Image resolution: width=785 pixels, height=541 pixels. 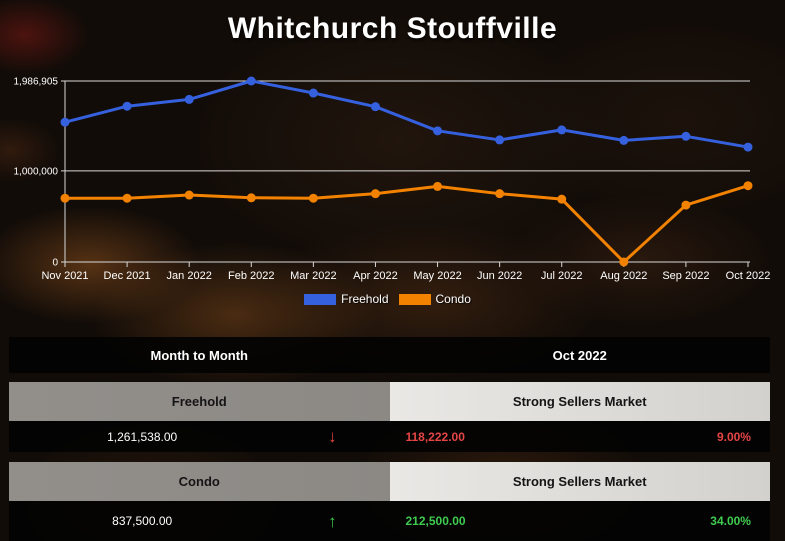 What do you see at coordinates (733, 436) in the screenshot?
I see `freehold-change-percent: 9.00%` at bounding box center [733, 436].